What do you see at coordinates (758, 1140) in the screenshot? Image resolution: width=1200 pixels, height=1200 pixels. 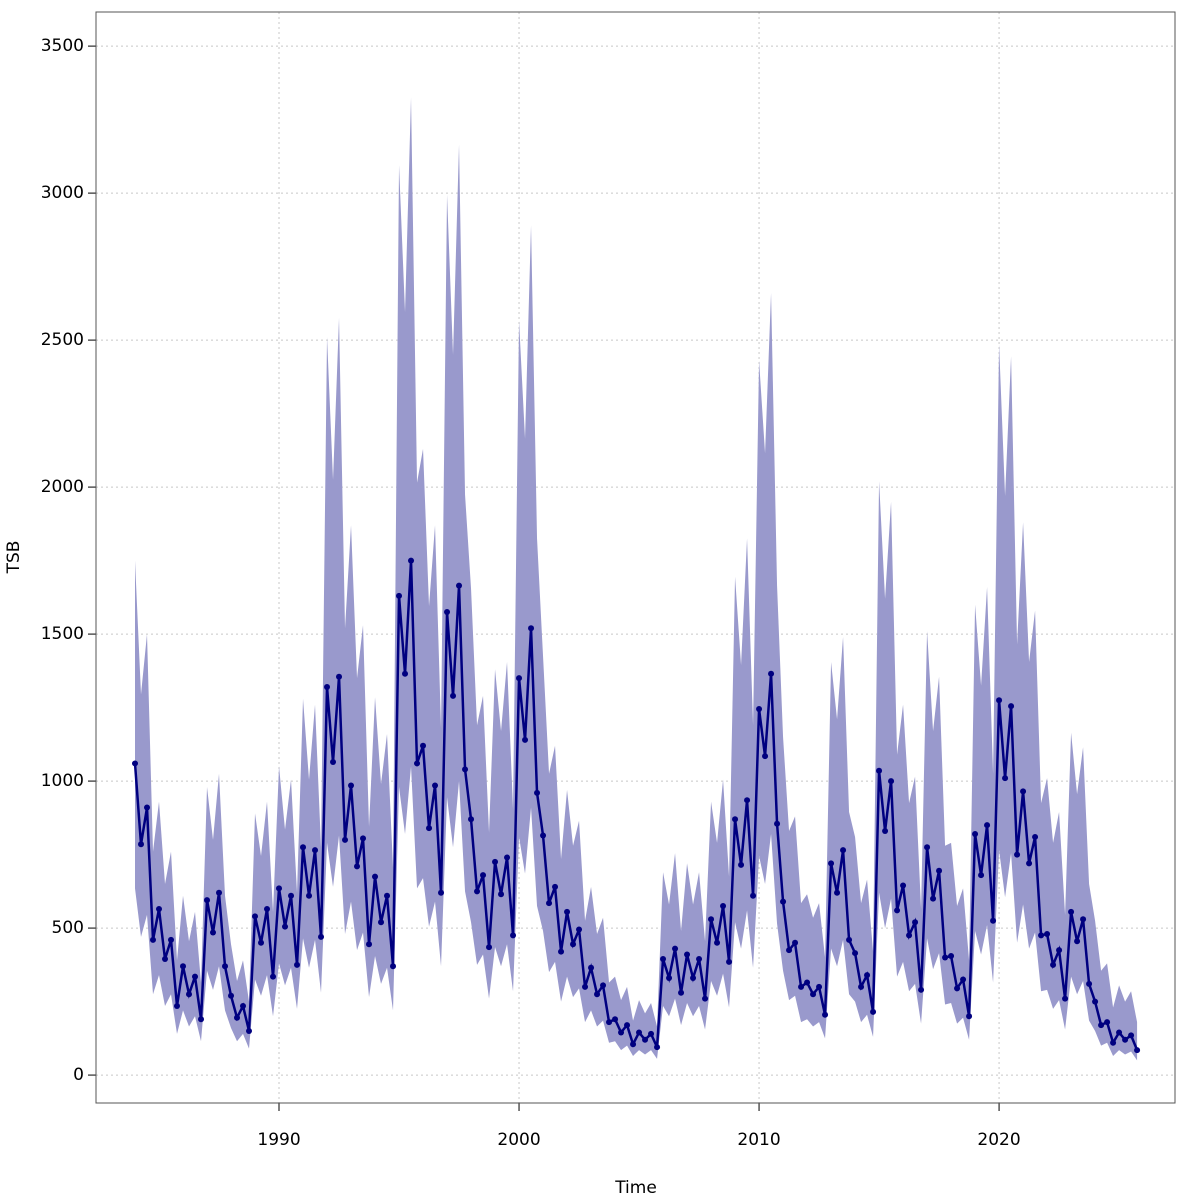 I see `x-tick-label: 2010` at bounding box center [758, 1140].